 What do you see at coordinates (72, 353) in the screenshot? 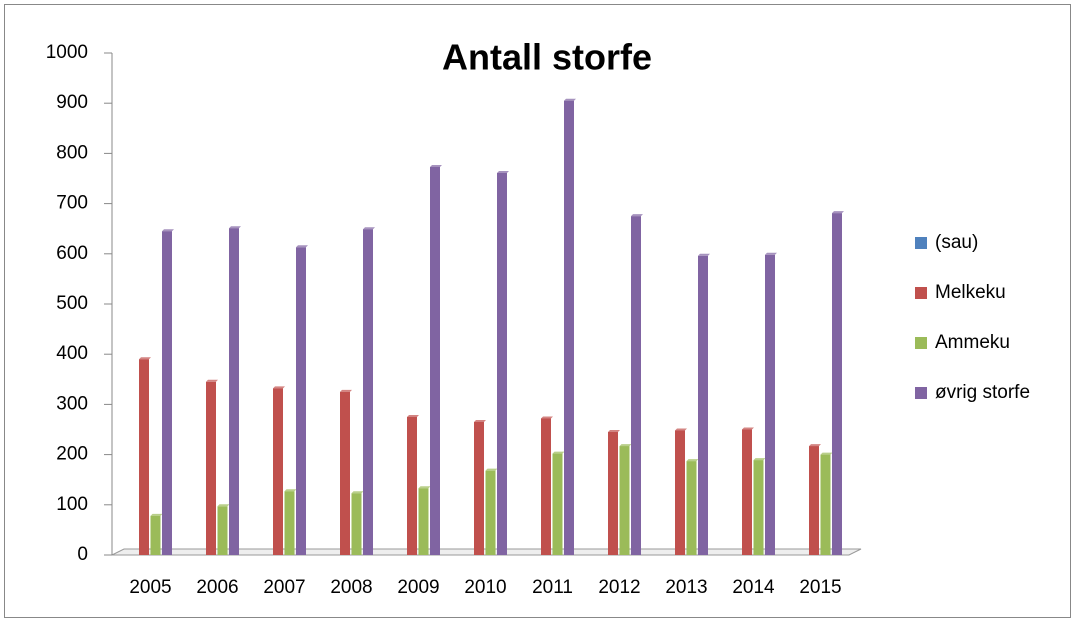
I see `y-tick-label: 400` at bounding box center [72, 353].